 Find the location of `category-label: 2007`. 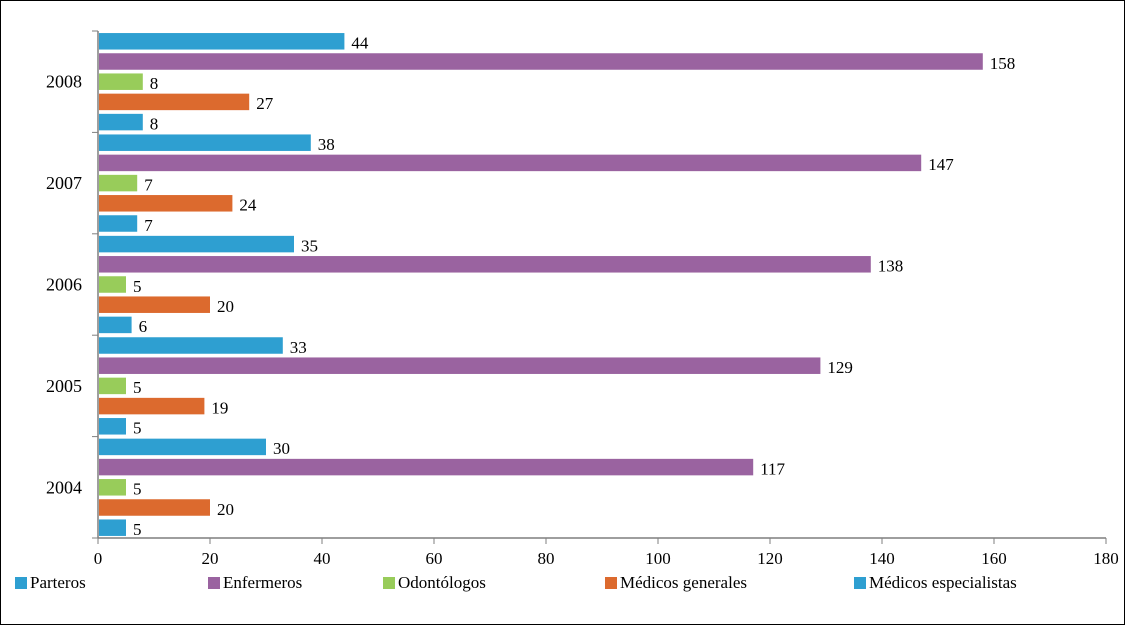

category-label: 2007 is located at coordinates (64, 183).